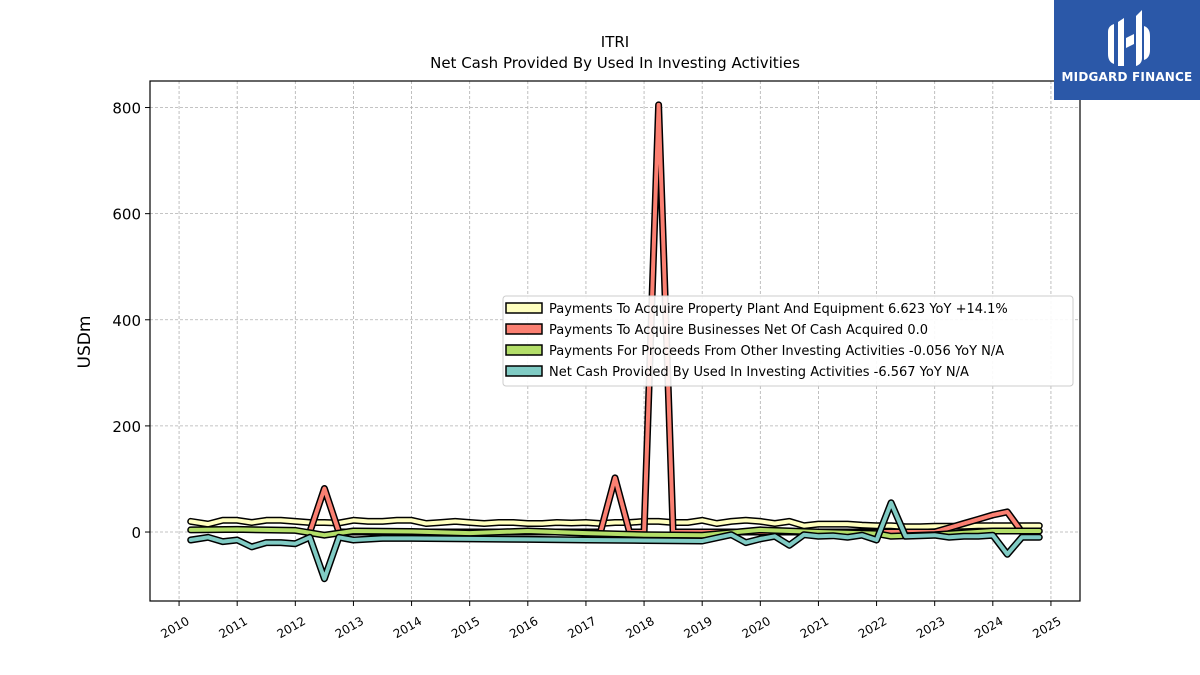 The height and width of the screenshot is (675, 1200). Describe the element at coordinates (756, 627) in the screenshot. I see `x-tick-label: 2020` at that location.